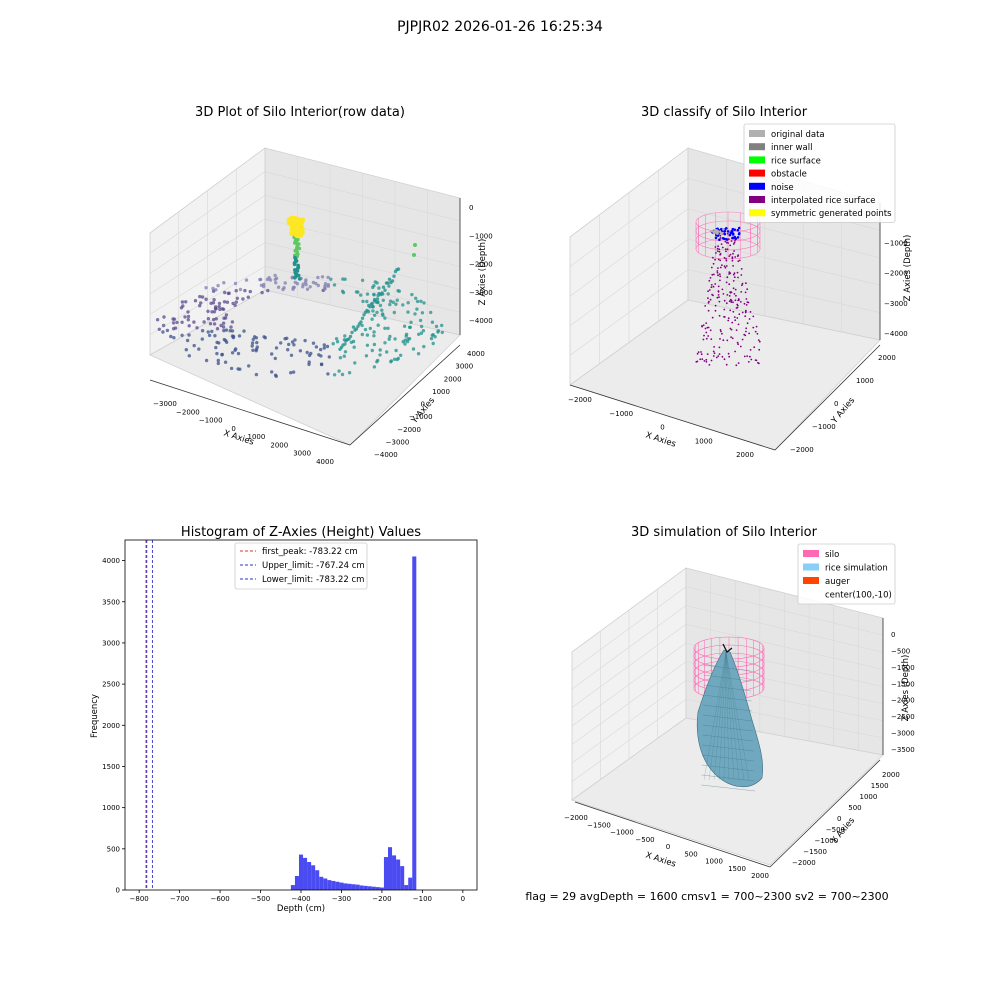  I want to click on p1-x-tick-2: −1000, so click(211, 421).